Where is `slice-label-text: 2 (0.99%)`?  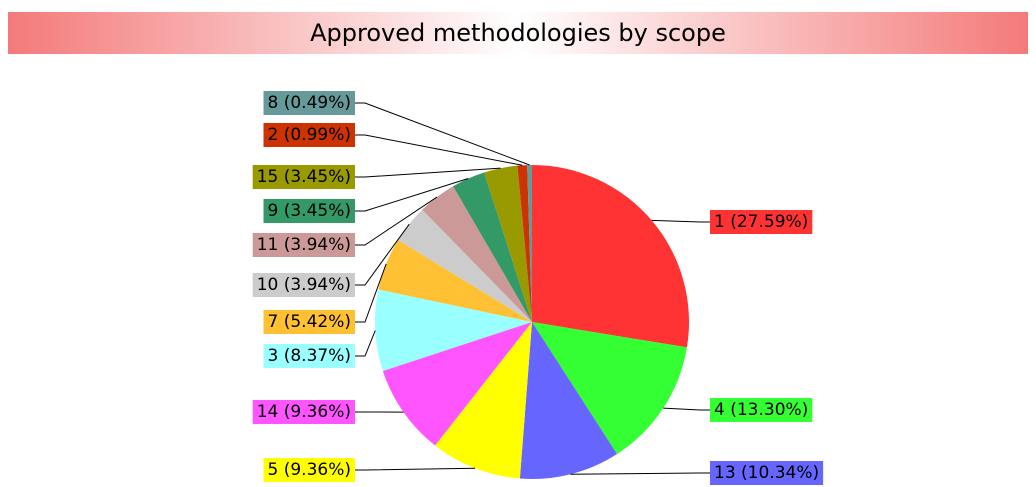 slice-label-text: 2 (0.99%) is located at coordinates (310, 135).